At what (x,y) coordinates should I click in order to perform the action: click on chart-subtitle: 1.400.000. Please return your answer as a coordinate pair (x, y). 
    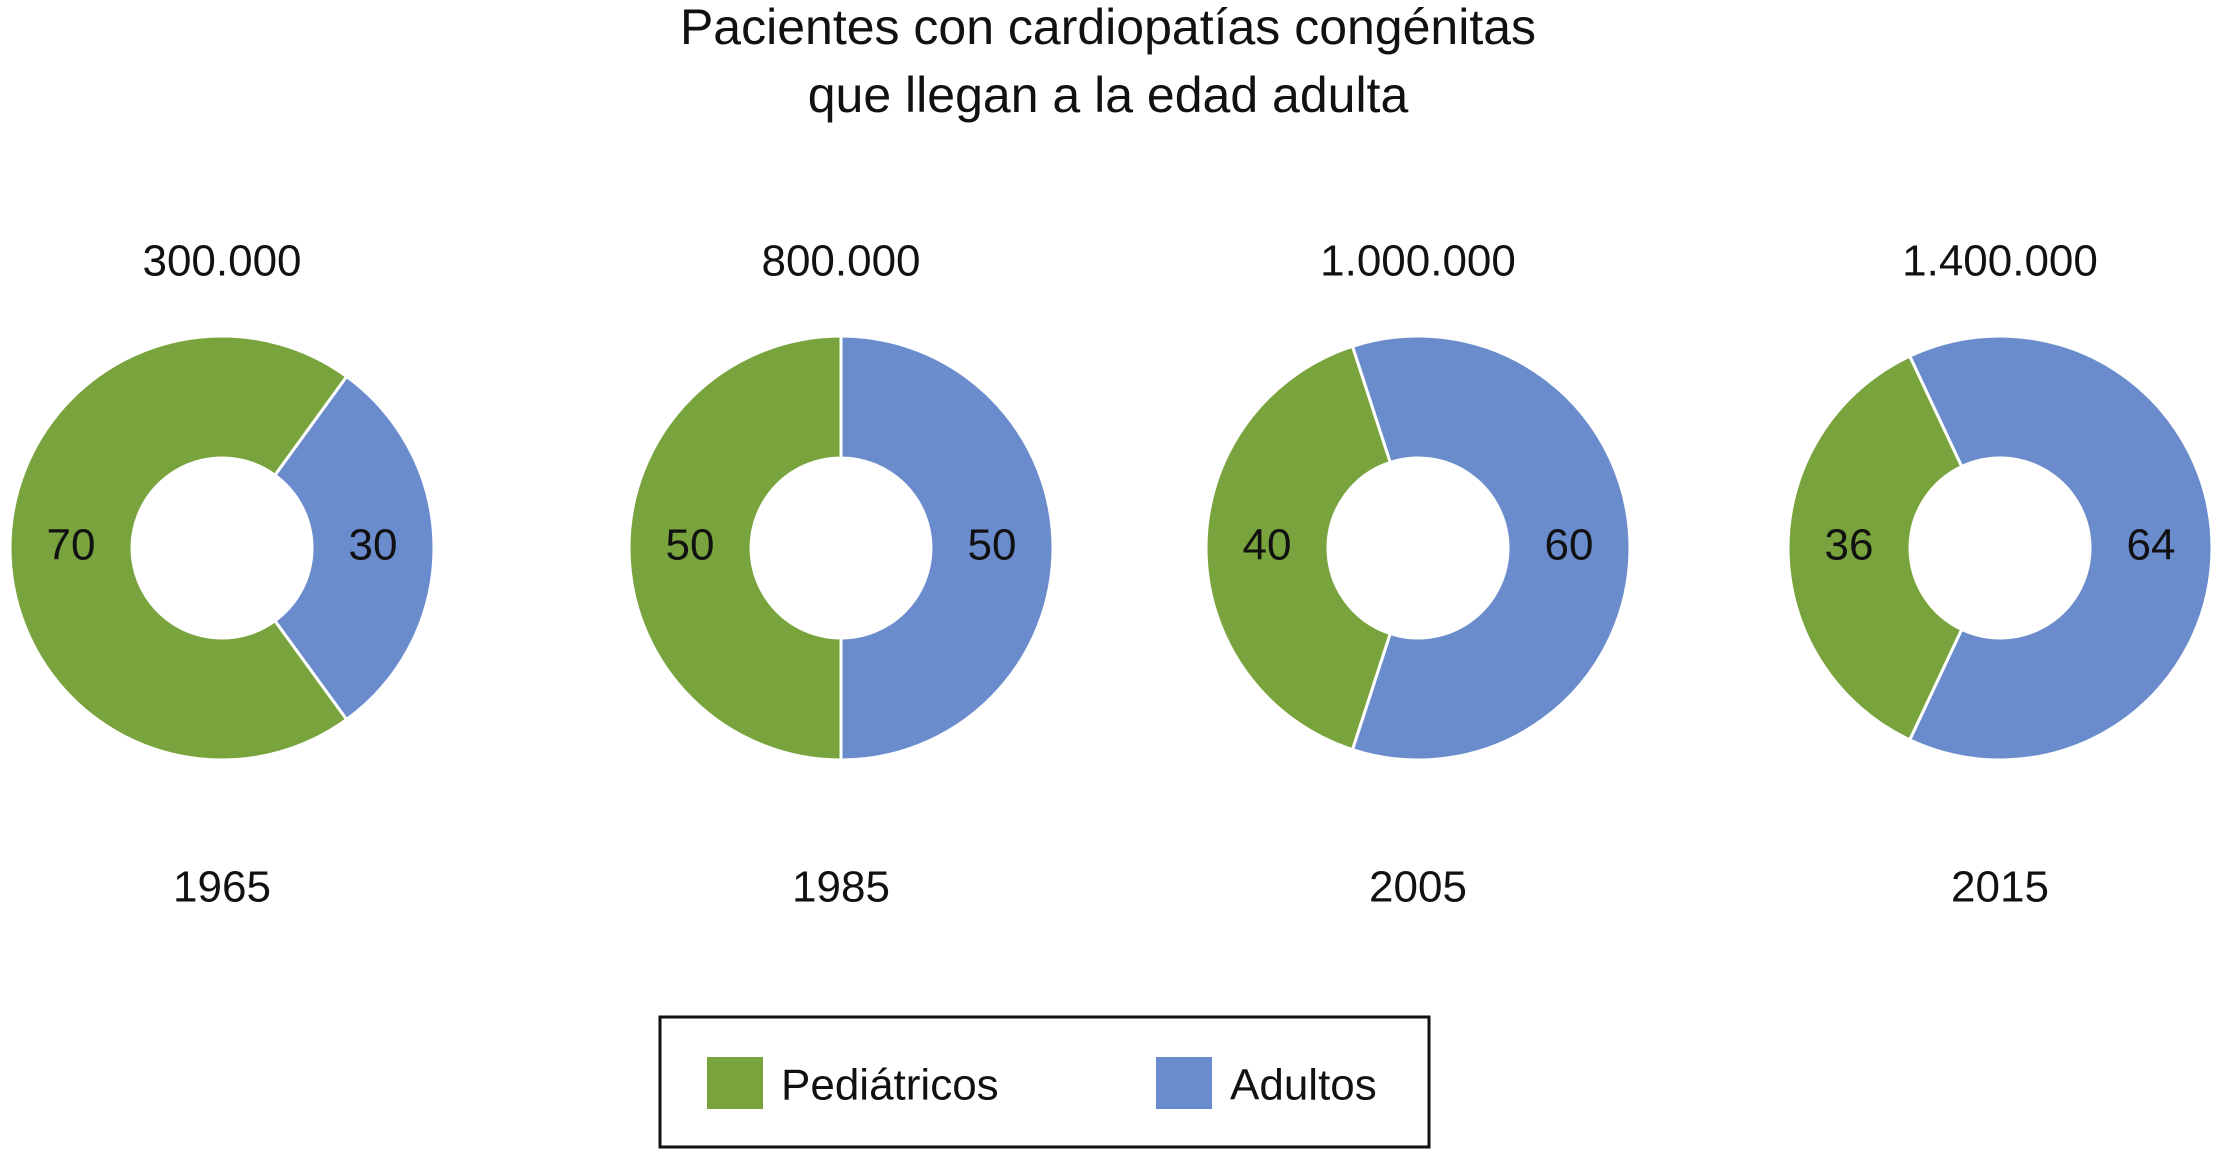
    Looking at the image, I should click on (2000, 261).